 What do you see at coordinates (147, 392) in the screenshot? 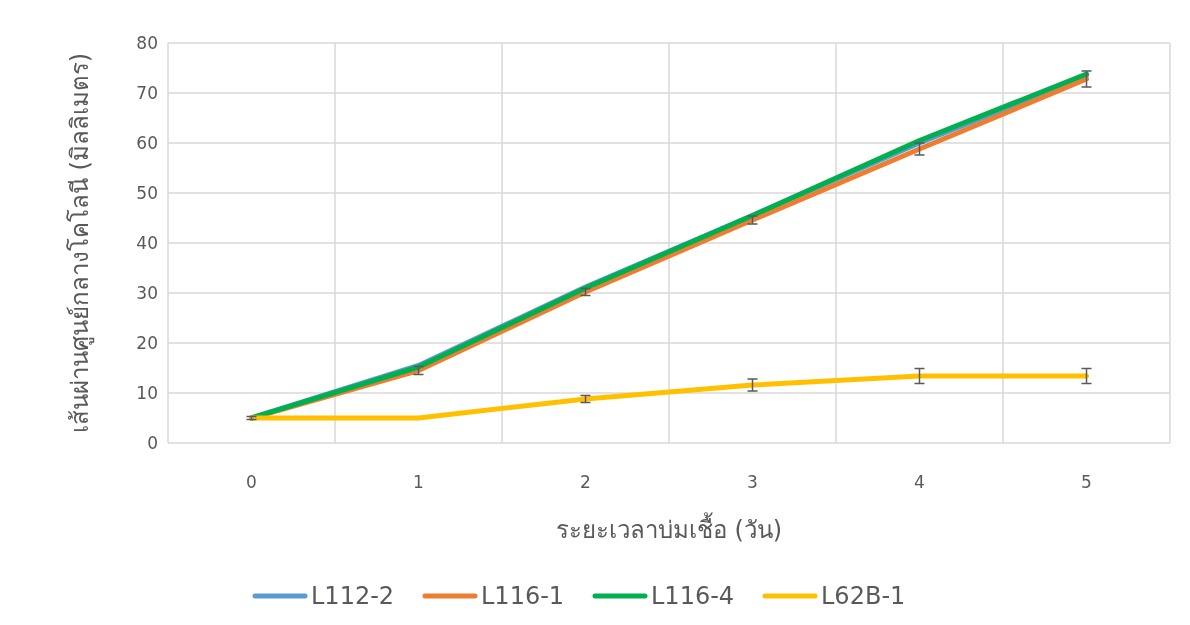
I see `y-tick-label: 10` at bounding box center [147, 392].